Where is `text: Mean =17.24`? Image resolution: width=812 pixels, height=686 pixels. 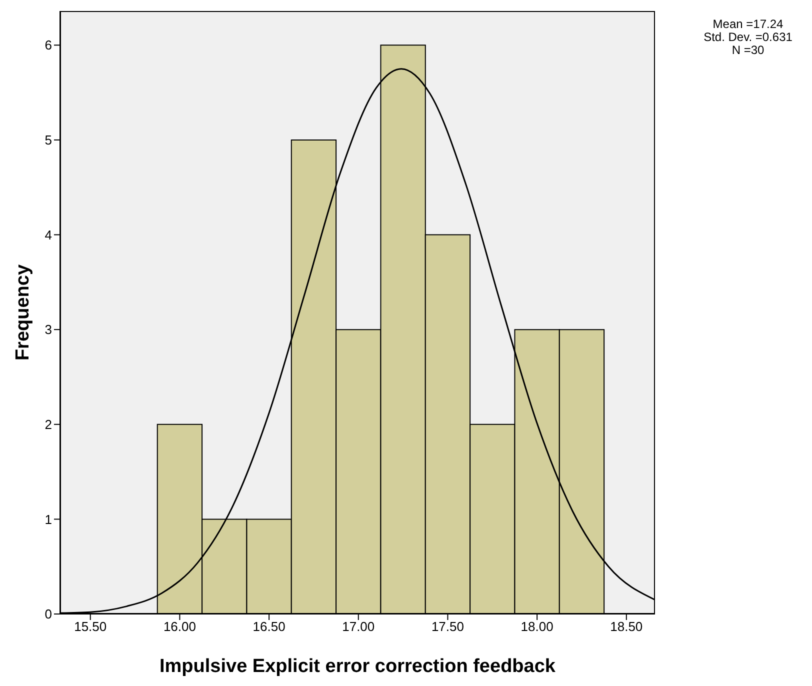
text: Mean =17.24 is located at coordinates (748, 24).